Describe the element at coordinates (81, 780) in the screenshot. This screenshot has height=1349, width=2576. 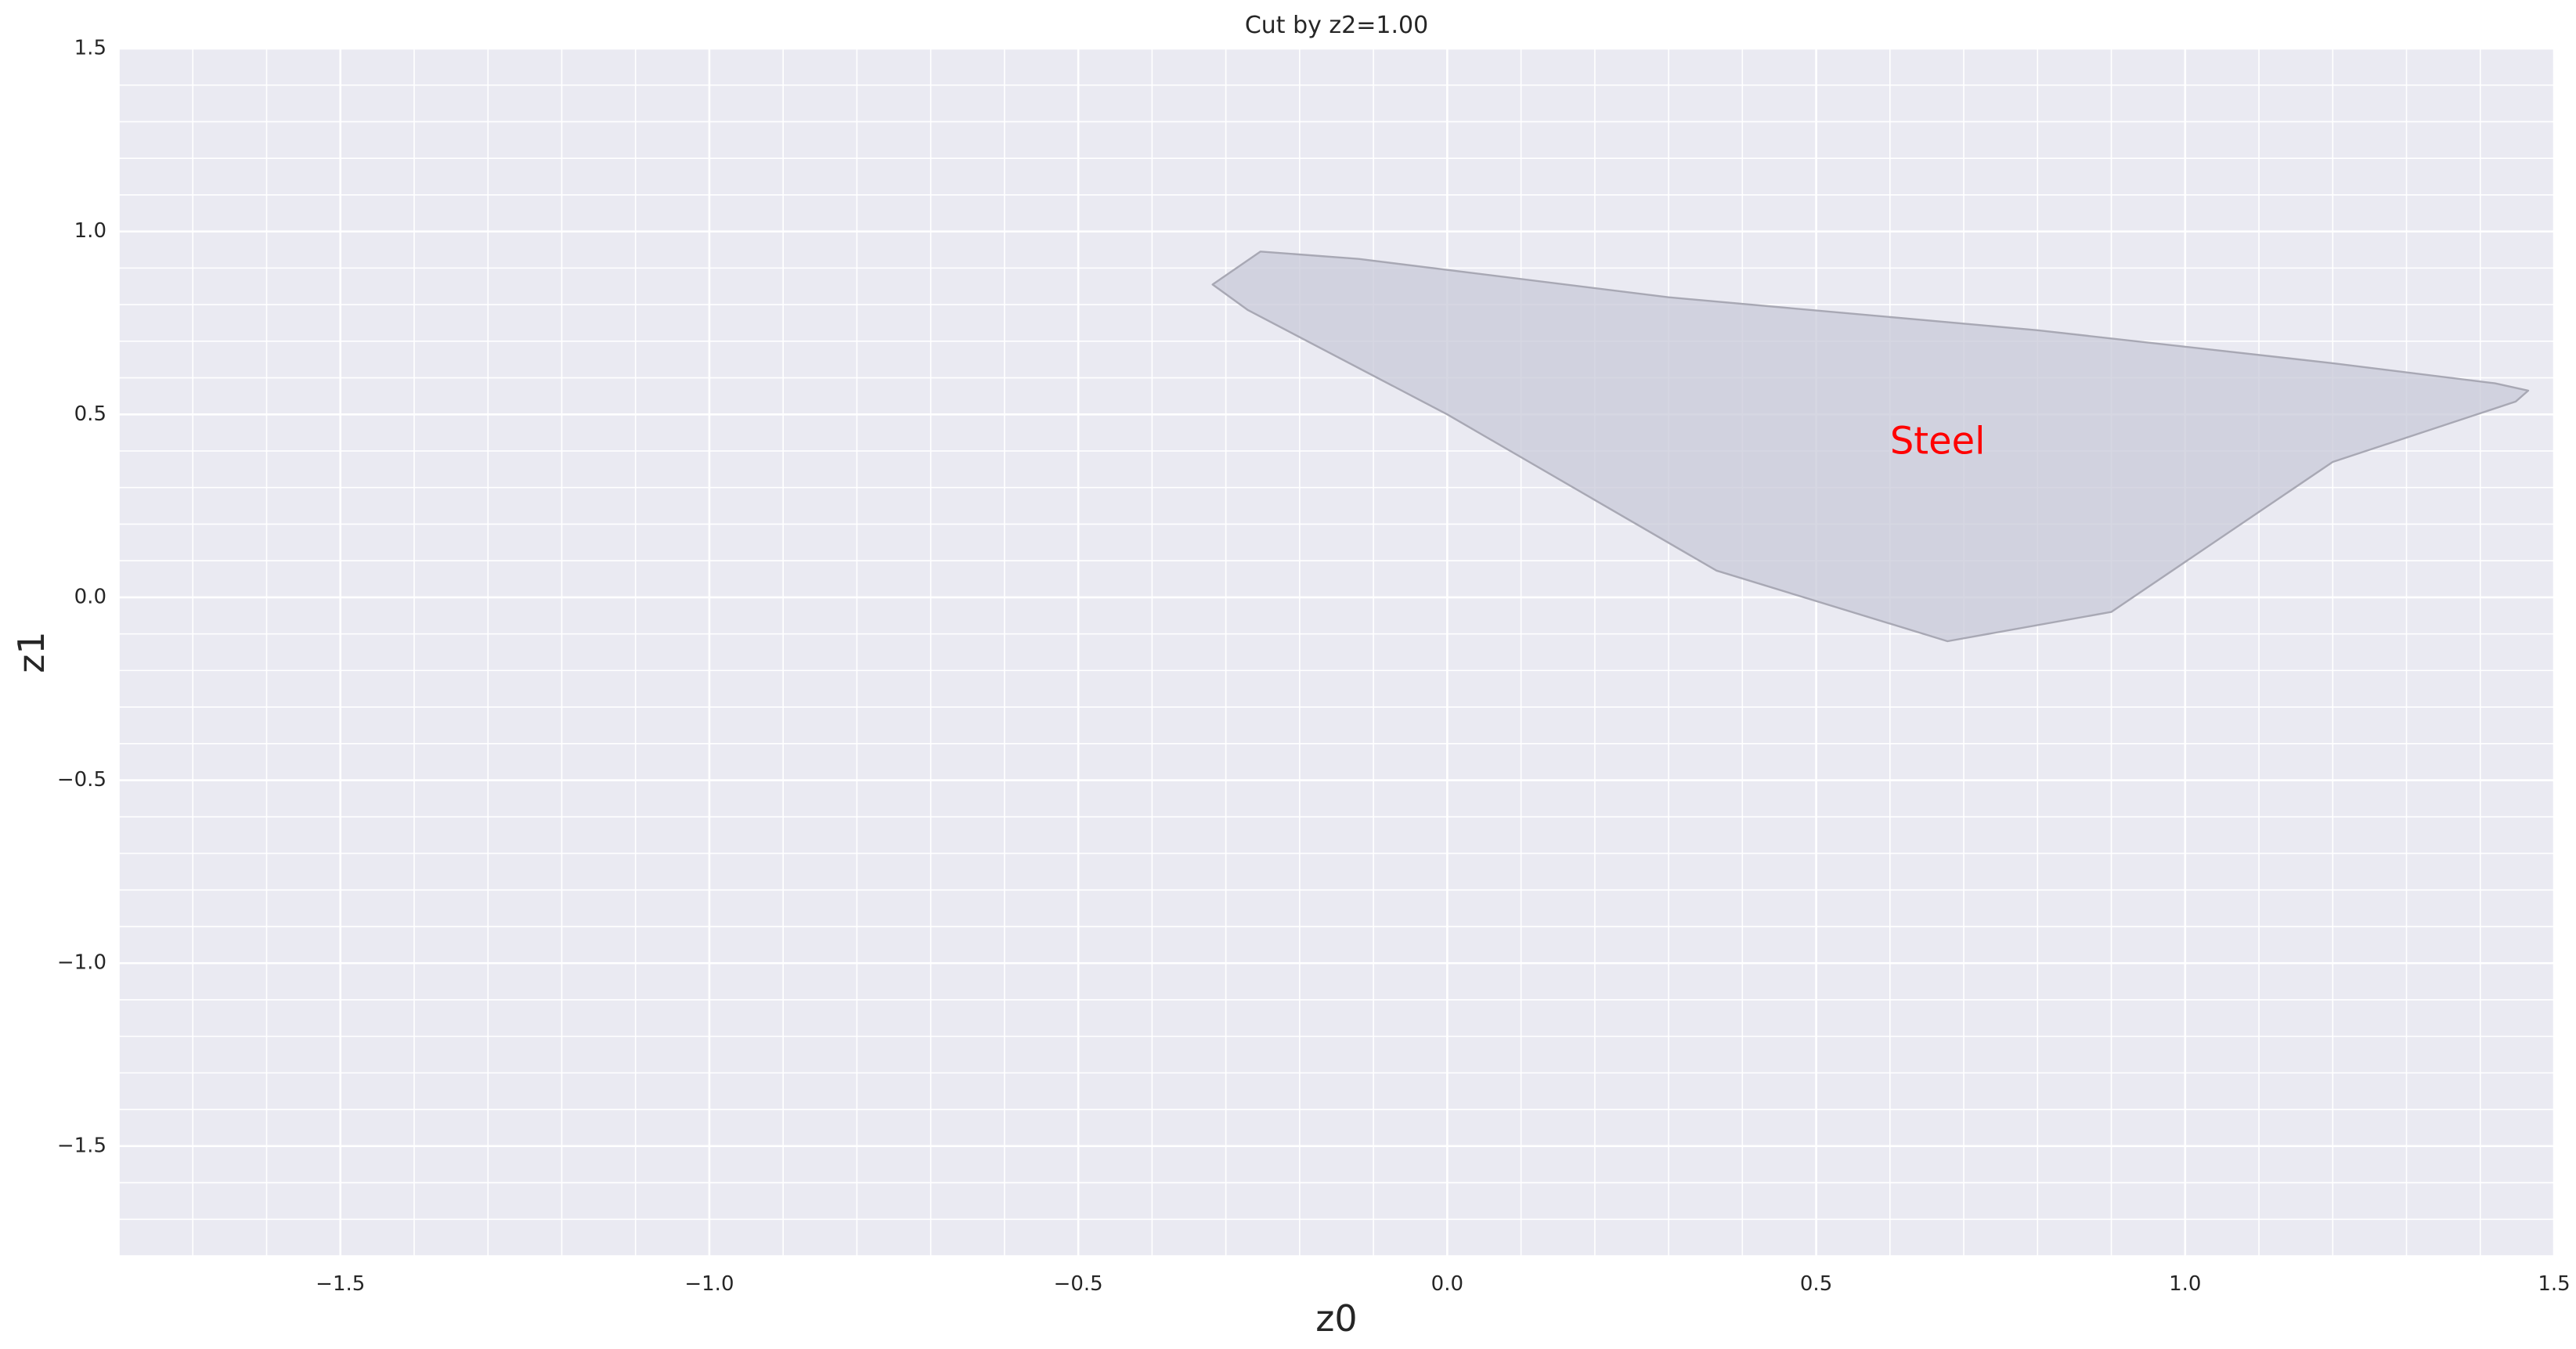
I see `y-tick-label: −0.5` at that location.